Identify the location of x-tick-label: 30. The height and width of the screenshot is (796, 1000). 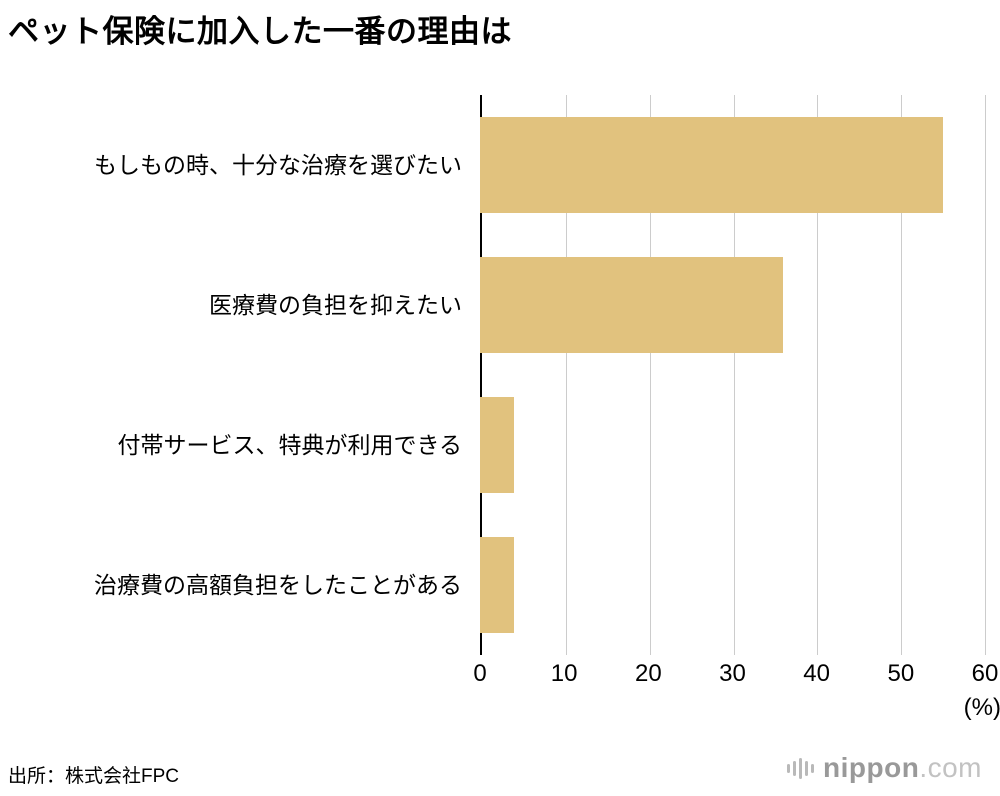
(732, 673).